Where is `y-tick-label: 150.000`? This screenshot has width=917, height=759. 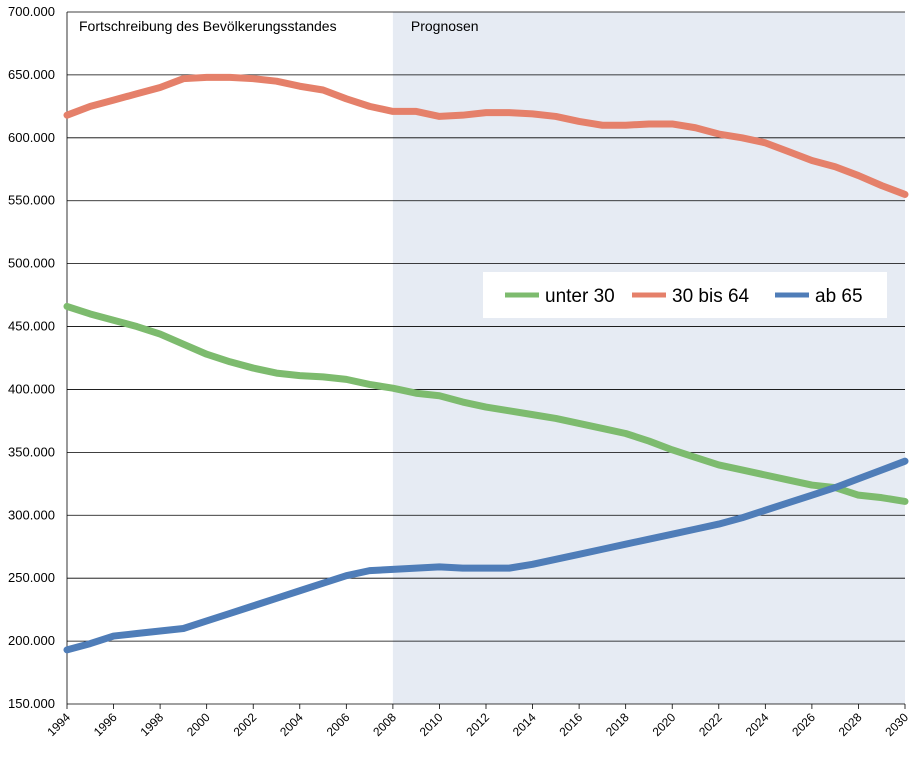 y-tick-label: 150.000 is located at coordinates (31, 703).